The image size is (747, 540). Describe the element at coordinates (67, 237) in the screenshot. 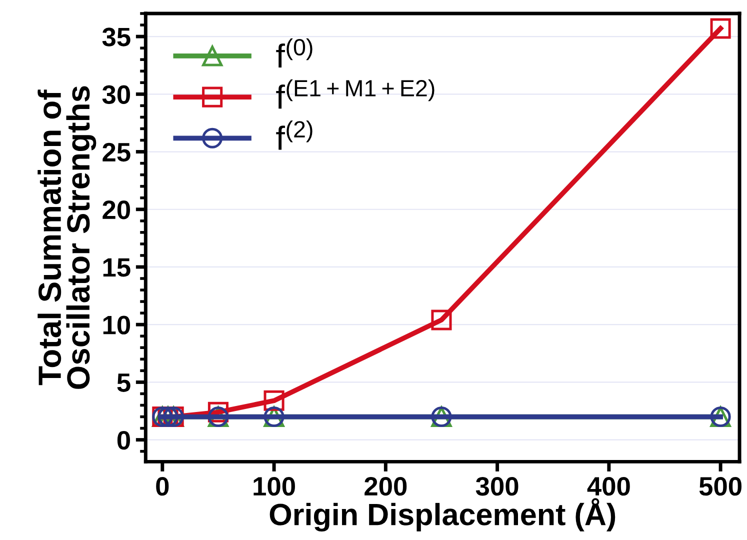

I see `y-axis-title: Total Summation of Oscillator Strengths` at that location.